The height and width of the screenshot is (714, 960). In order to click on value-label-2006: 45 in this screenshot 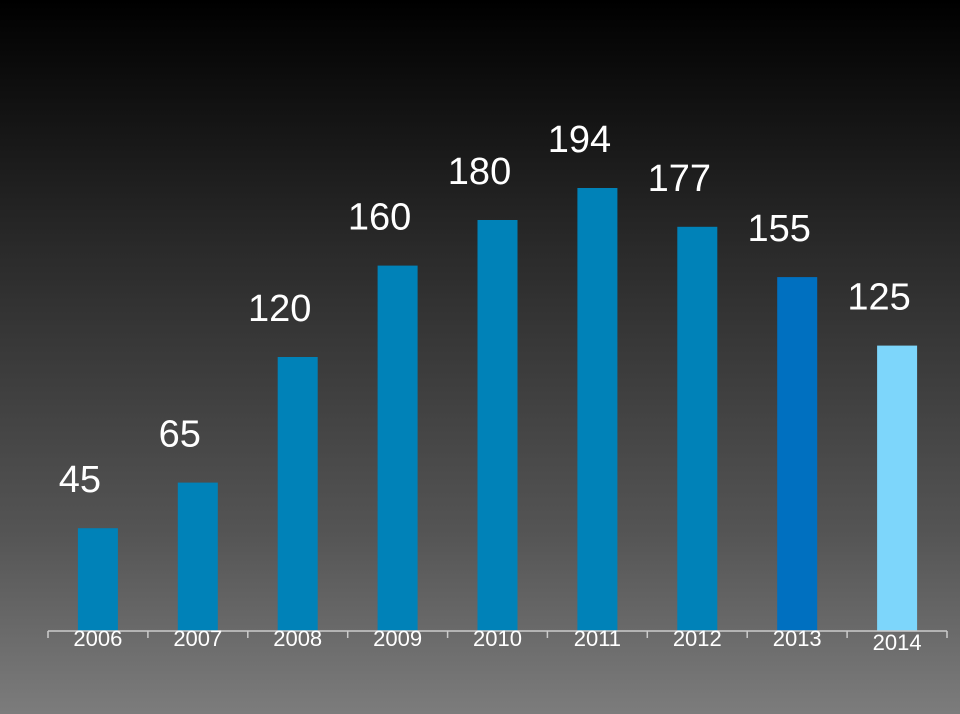, I will do `click(80, 480)`.